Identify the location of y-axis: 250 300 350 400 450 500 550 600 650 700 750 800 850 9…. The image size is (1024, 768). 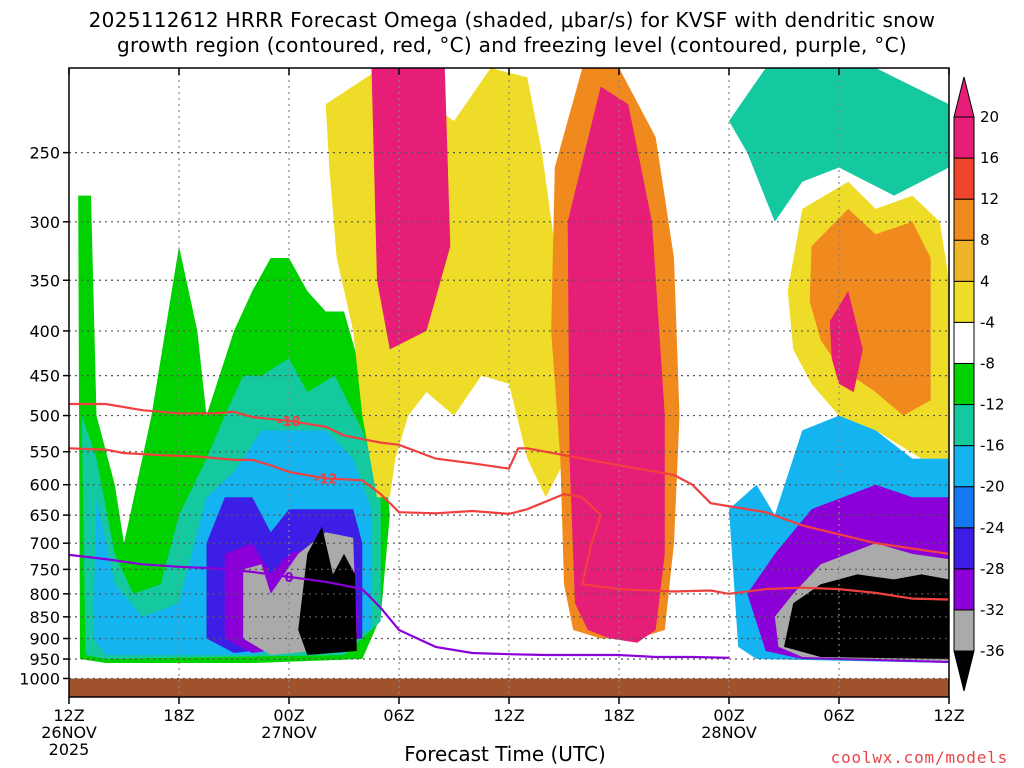
(44, 416).